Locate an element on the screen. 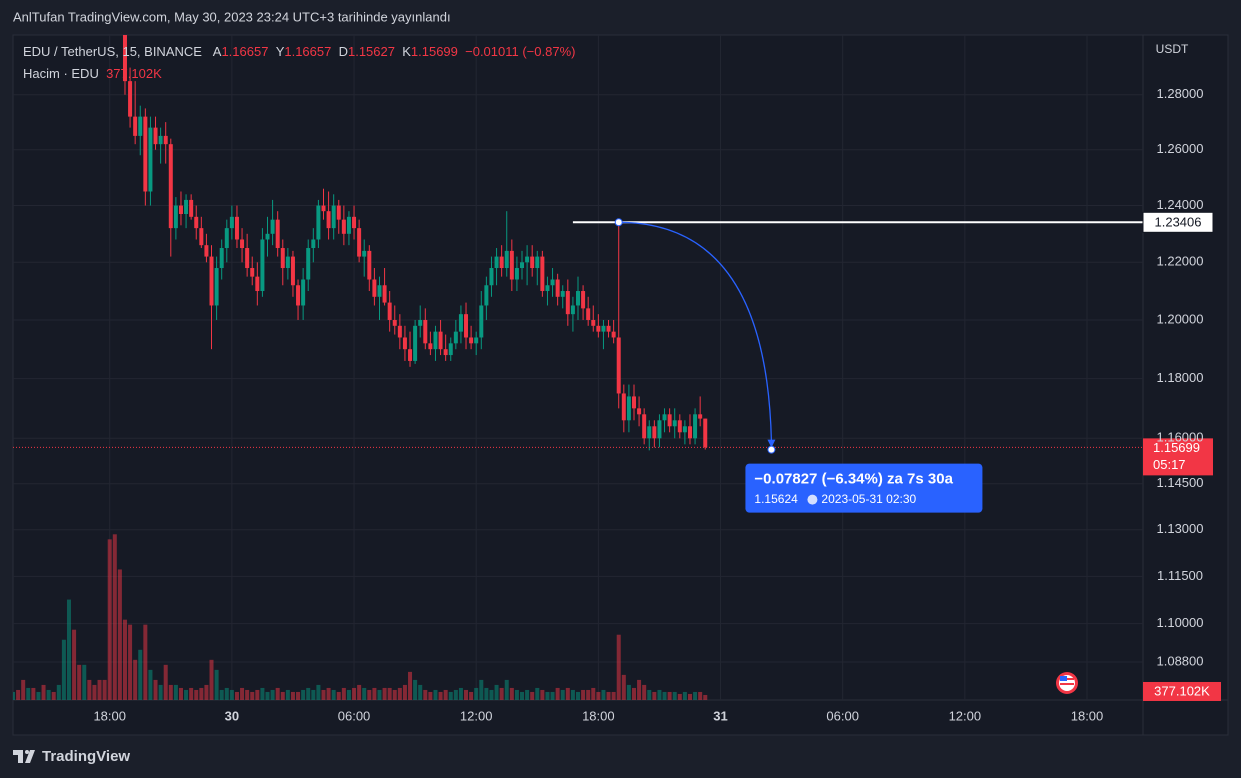 This screenshot has width=1241, height=778. countdown-label: 05:17 is located at coordinates (1169, 464).